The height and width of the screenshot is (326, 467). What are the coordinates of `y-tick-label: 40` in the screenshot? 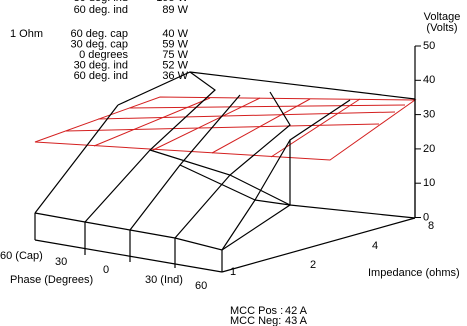 It's located at (429, 80).